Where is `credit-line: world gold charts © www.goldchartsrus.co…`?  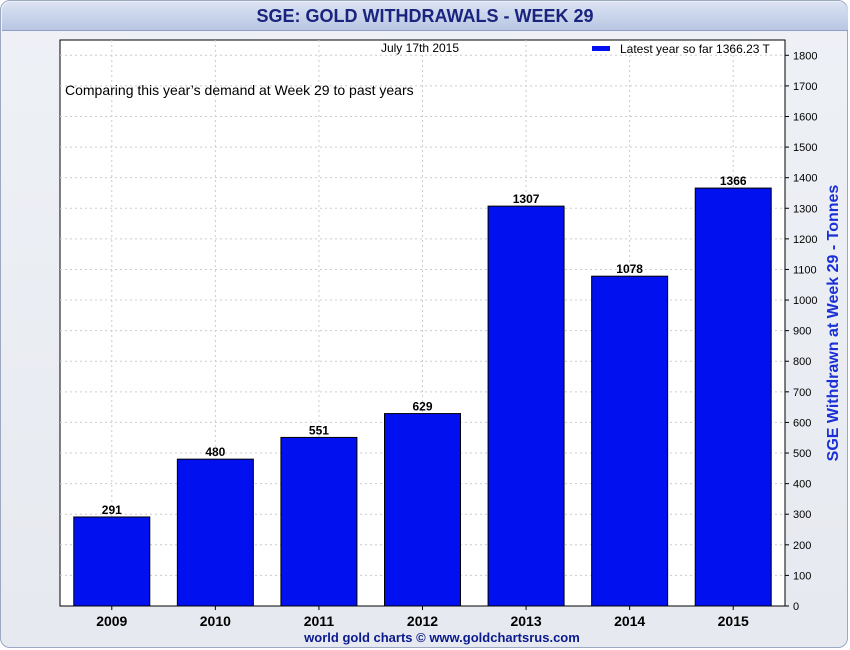
credit-line: world gold charts © www.goldchartsrus.co… is located at coordinates (441, 637).